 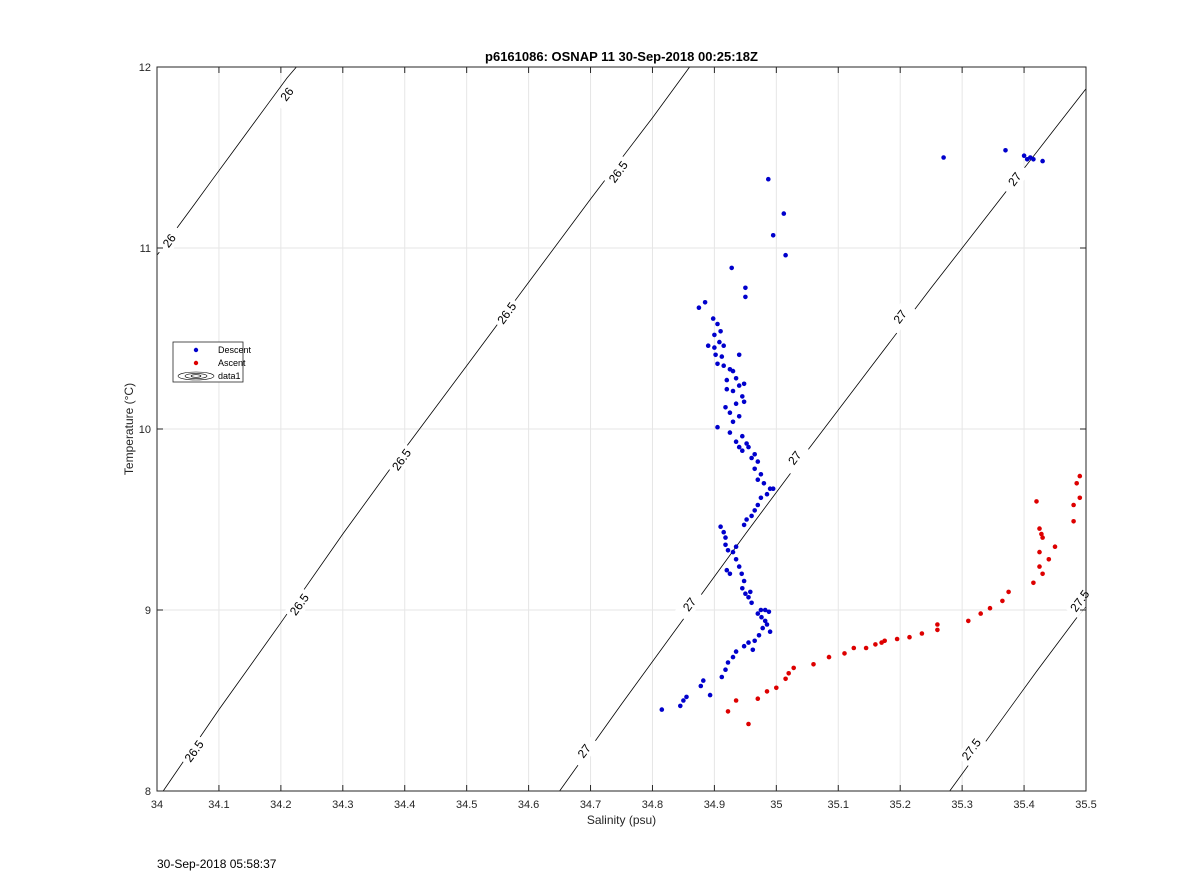 What do you see at coordinates (404, 805) in the screenshot?
I see `x-tick-label: 34.4` at bounding box center [404, 805].